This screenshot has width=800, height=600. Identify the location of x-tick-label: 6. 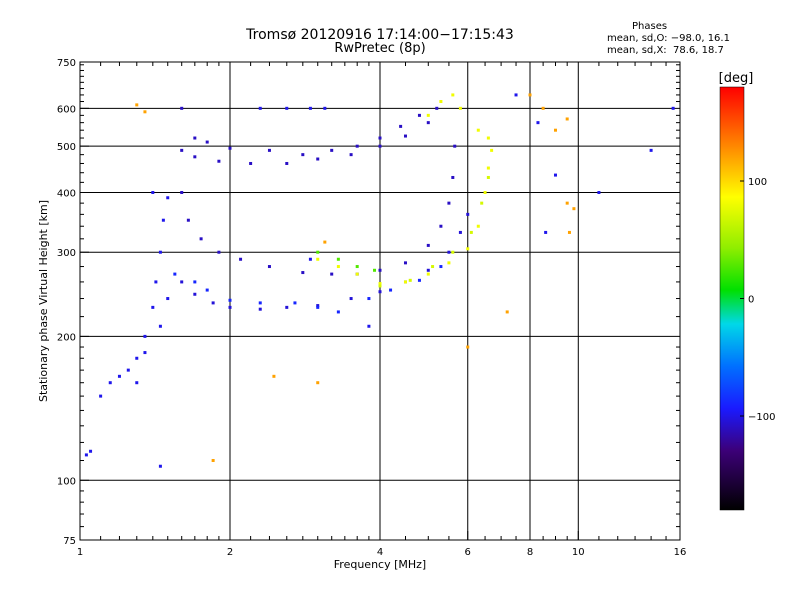
(468, 552).